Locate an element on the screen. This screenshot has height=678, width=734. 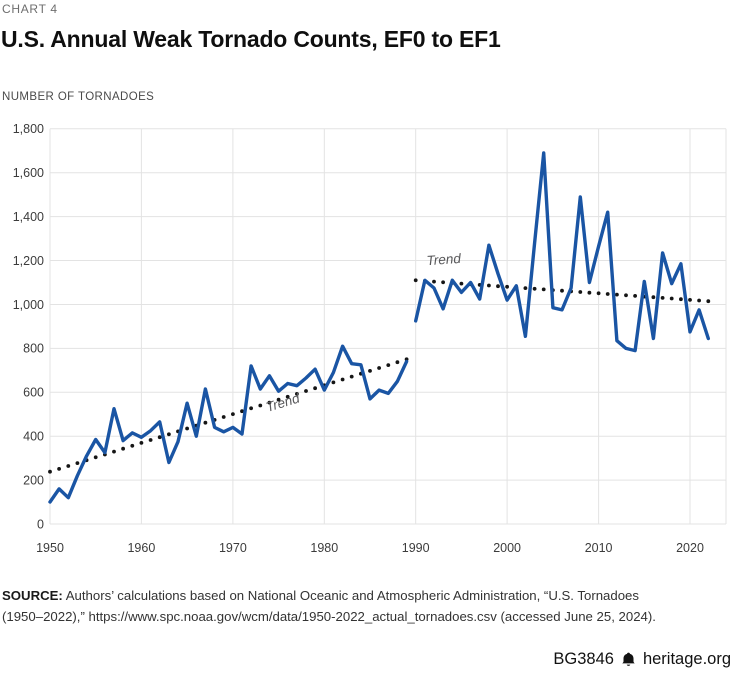
footer-branding: BG3846 heritage.org is located at coordinates (642, 659).